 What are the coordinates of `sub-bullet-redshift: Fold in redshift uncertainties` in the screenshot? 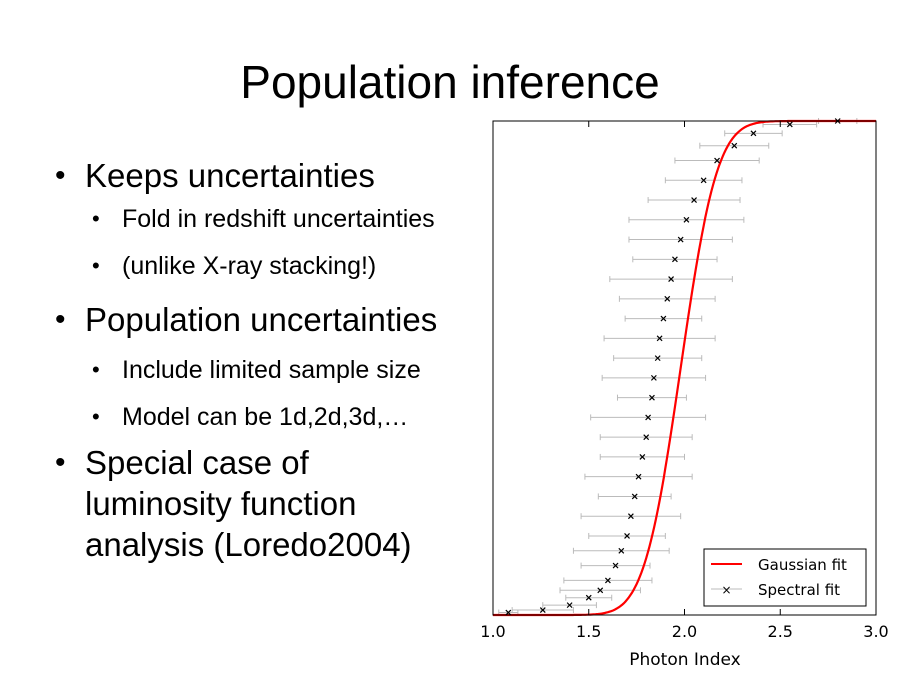 It's located at (285, 219).